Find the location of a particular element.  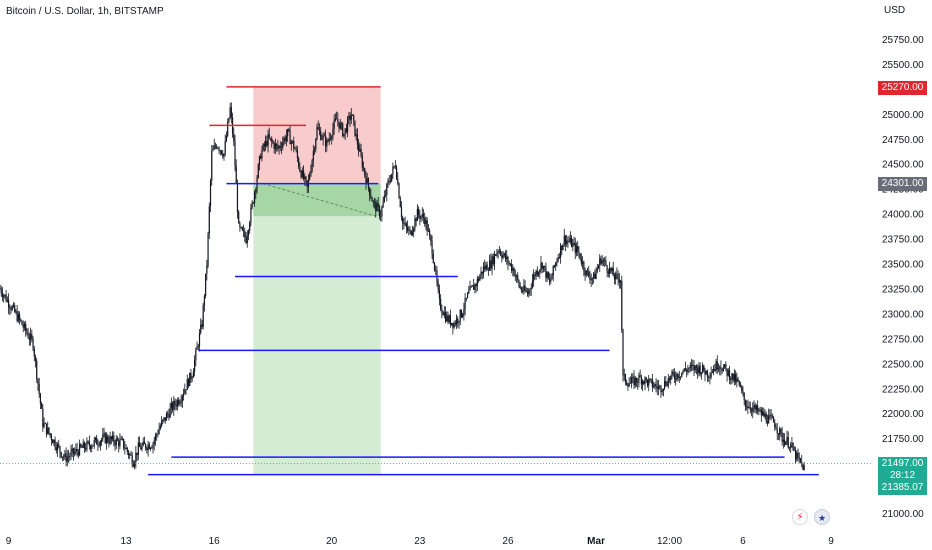

entry-price-badge: 24301.00 is located at coordinates (902, 184).